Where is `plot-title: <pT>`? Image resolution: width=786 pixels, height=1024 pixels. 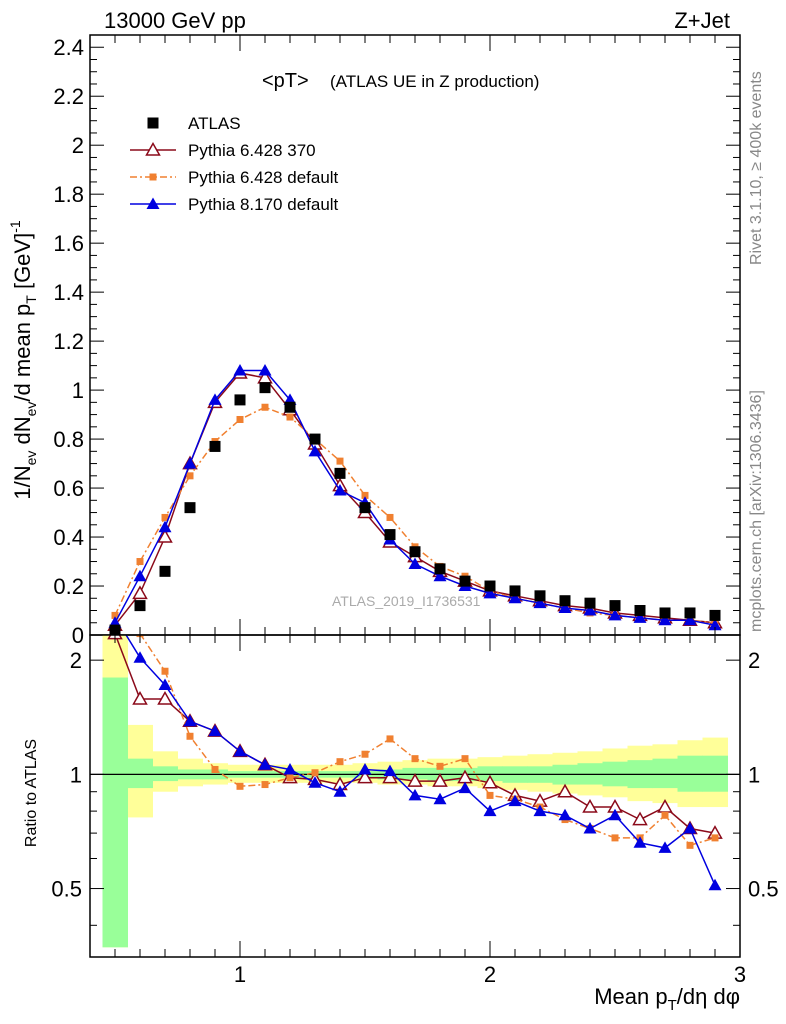
plot-title: <pT> is located at coordinates (285, 81).